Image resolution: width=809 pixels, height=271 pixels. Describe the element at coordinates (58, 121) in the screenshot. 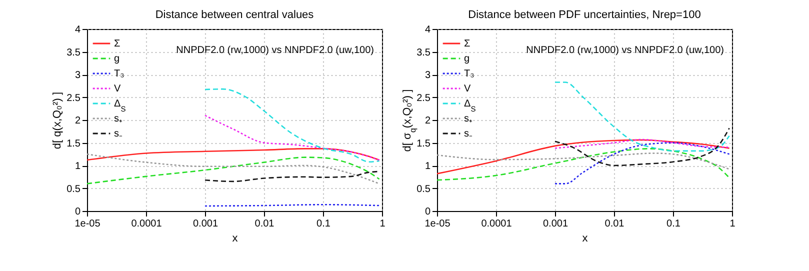

I see `y-axis-title: d[ q(x,Q₀²) ]` at that location.